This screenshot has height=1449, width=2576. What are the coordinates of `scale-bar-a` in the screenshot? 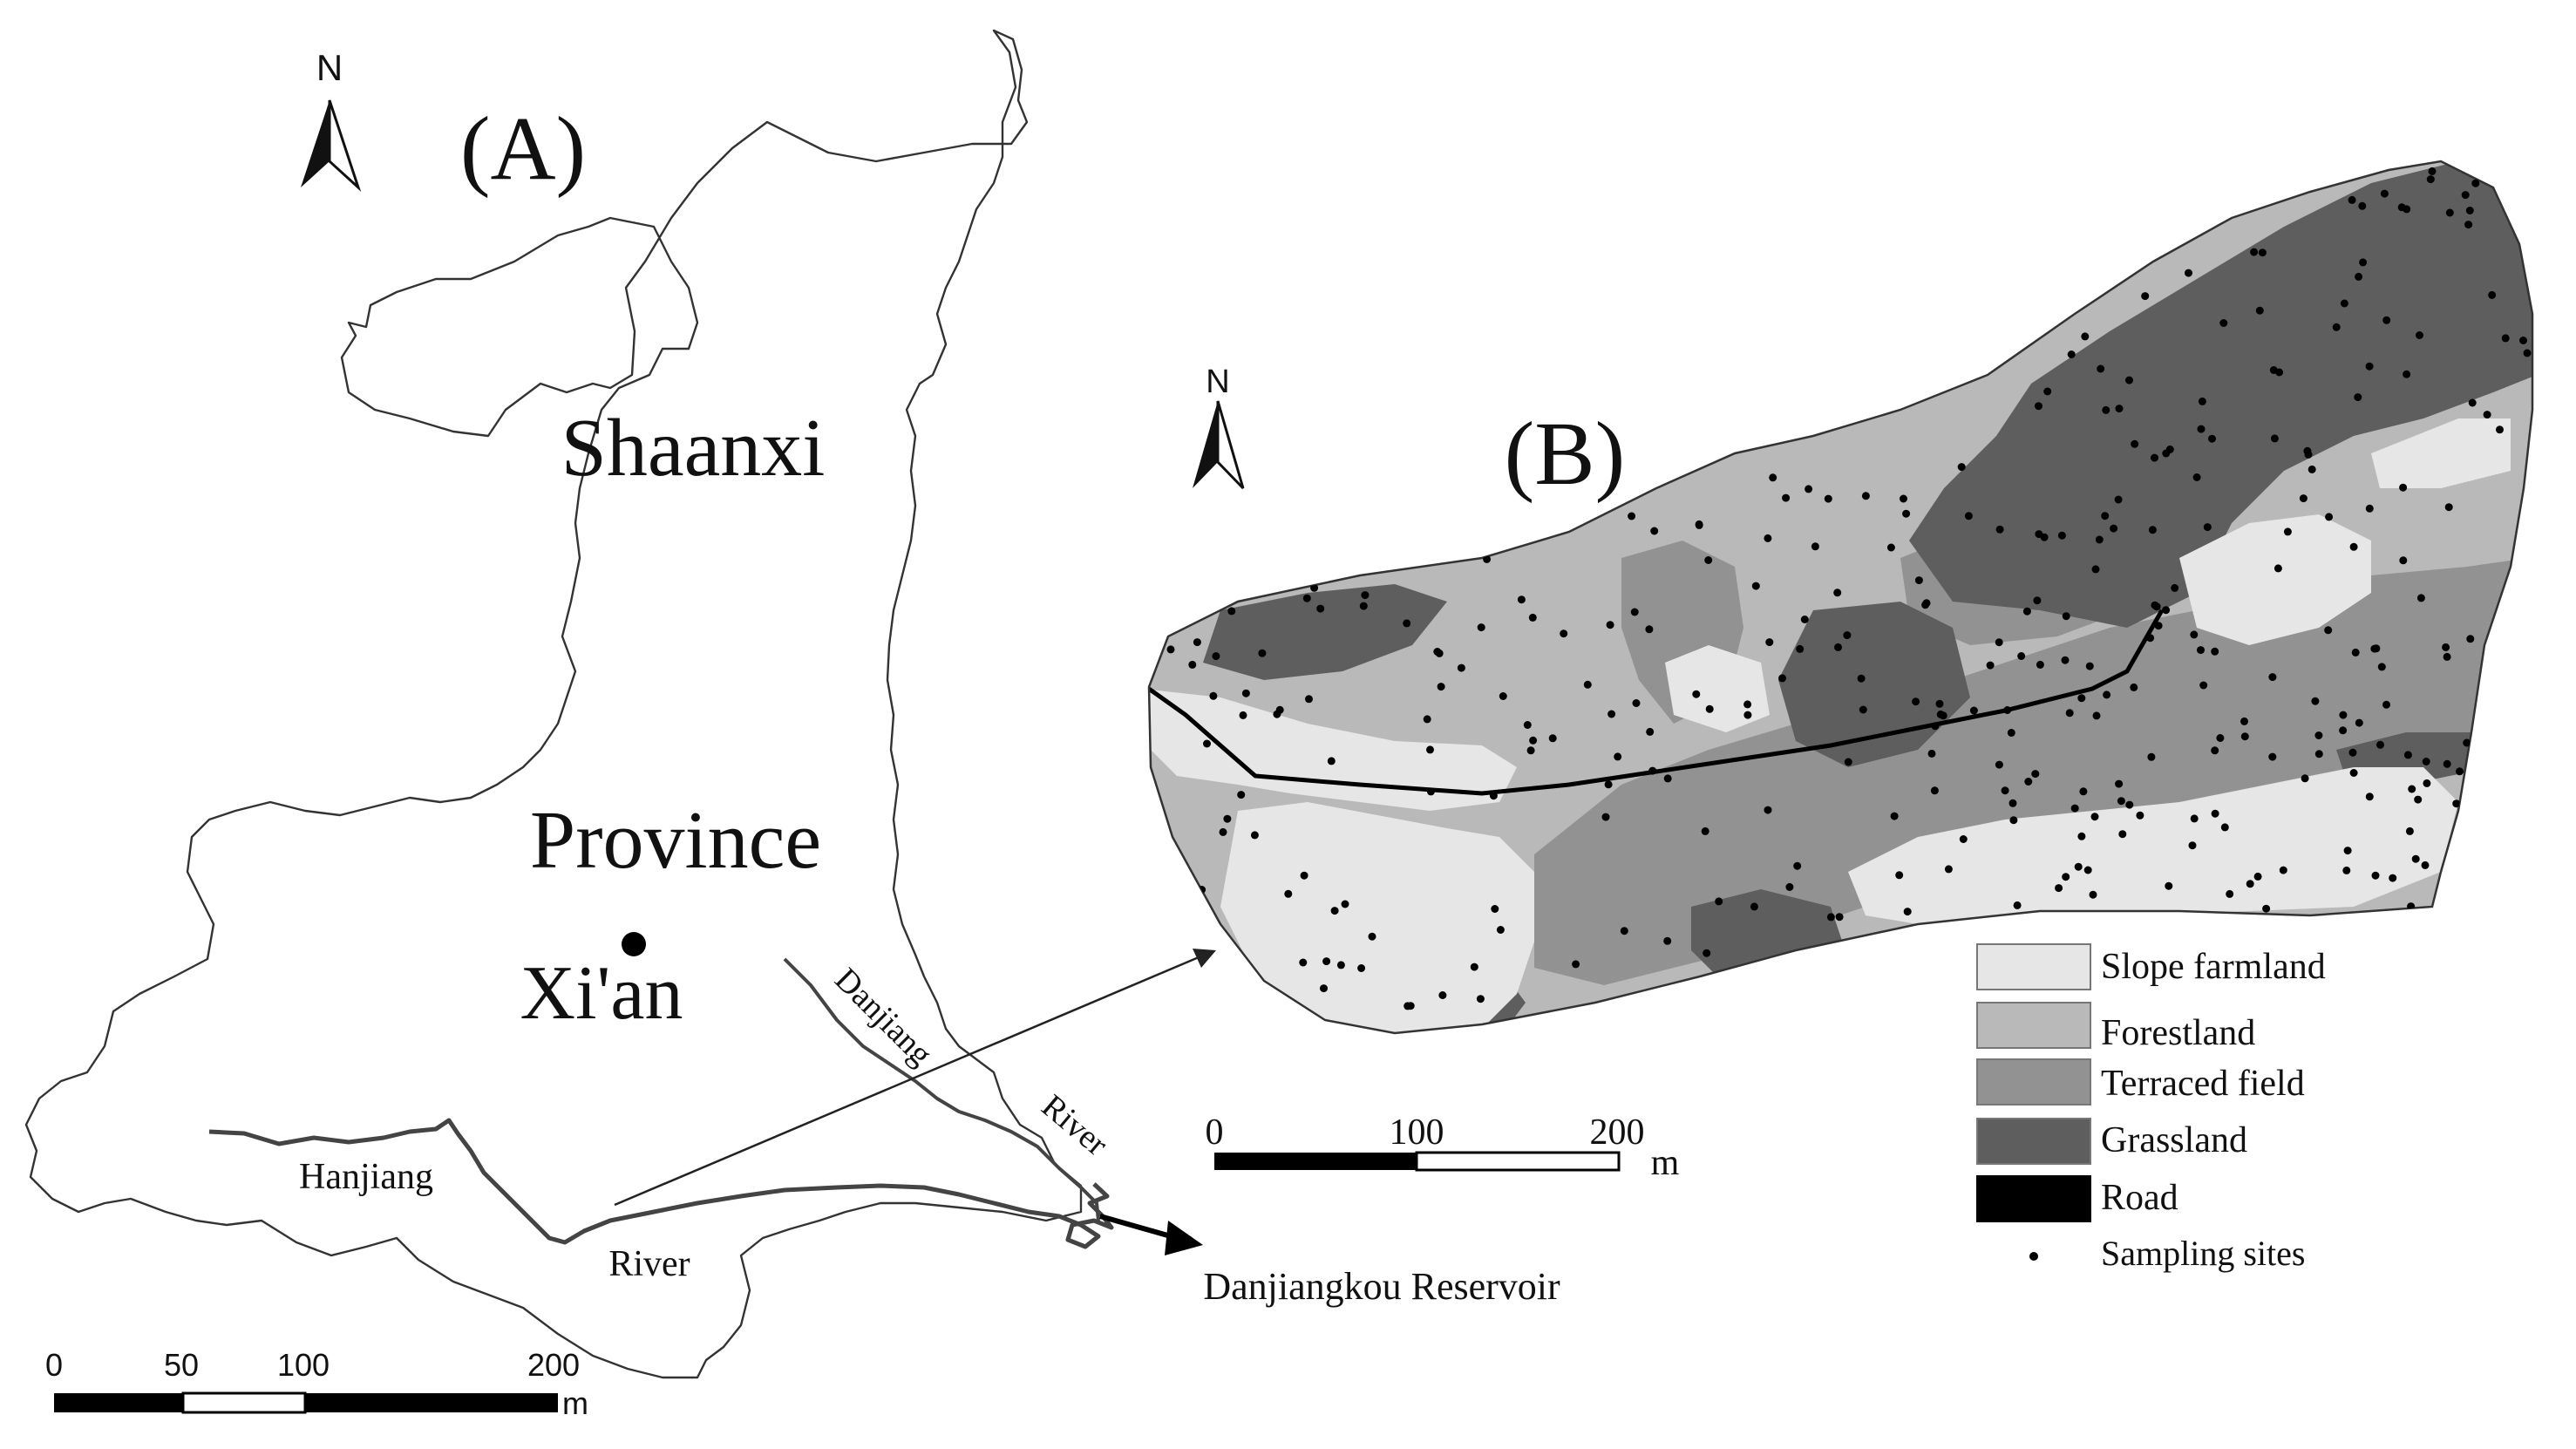 It's located at (306, 1402).